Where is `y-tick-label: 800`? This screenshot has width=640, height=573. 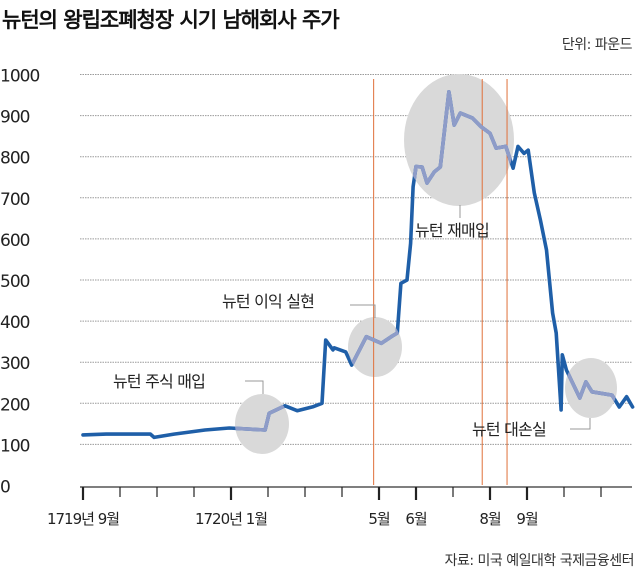
y-tick-label: 800 is located at coordinates (15, 159).